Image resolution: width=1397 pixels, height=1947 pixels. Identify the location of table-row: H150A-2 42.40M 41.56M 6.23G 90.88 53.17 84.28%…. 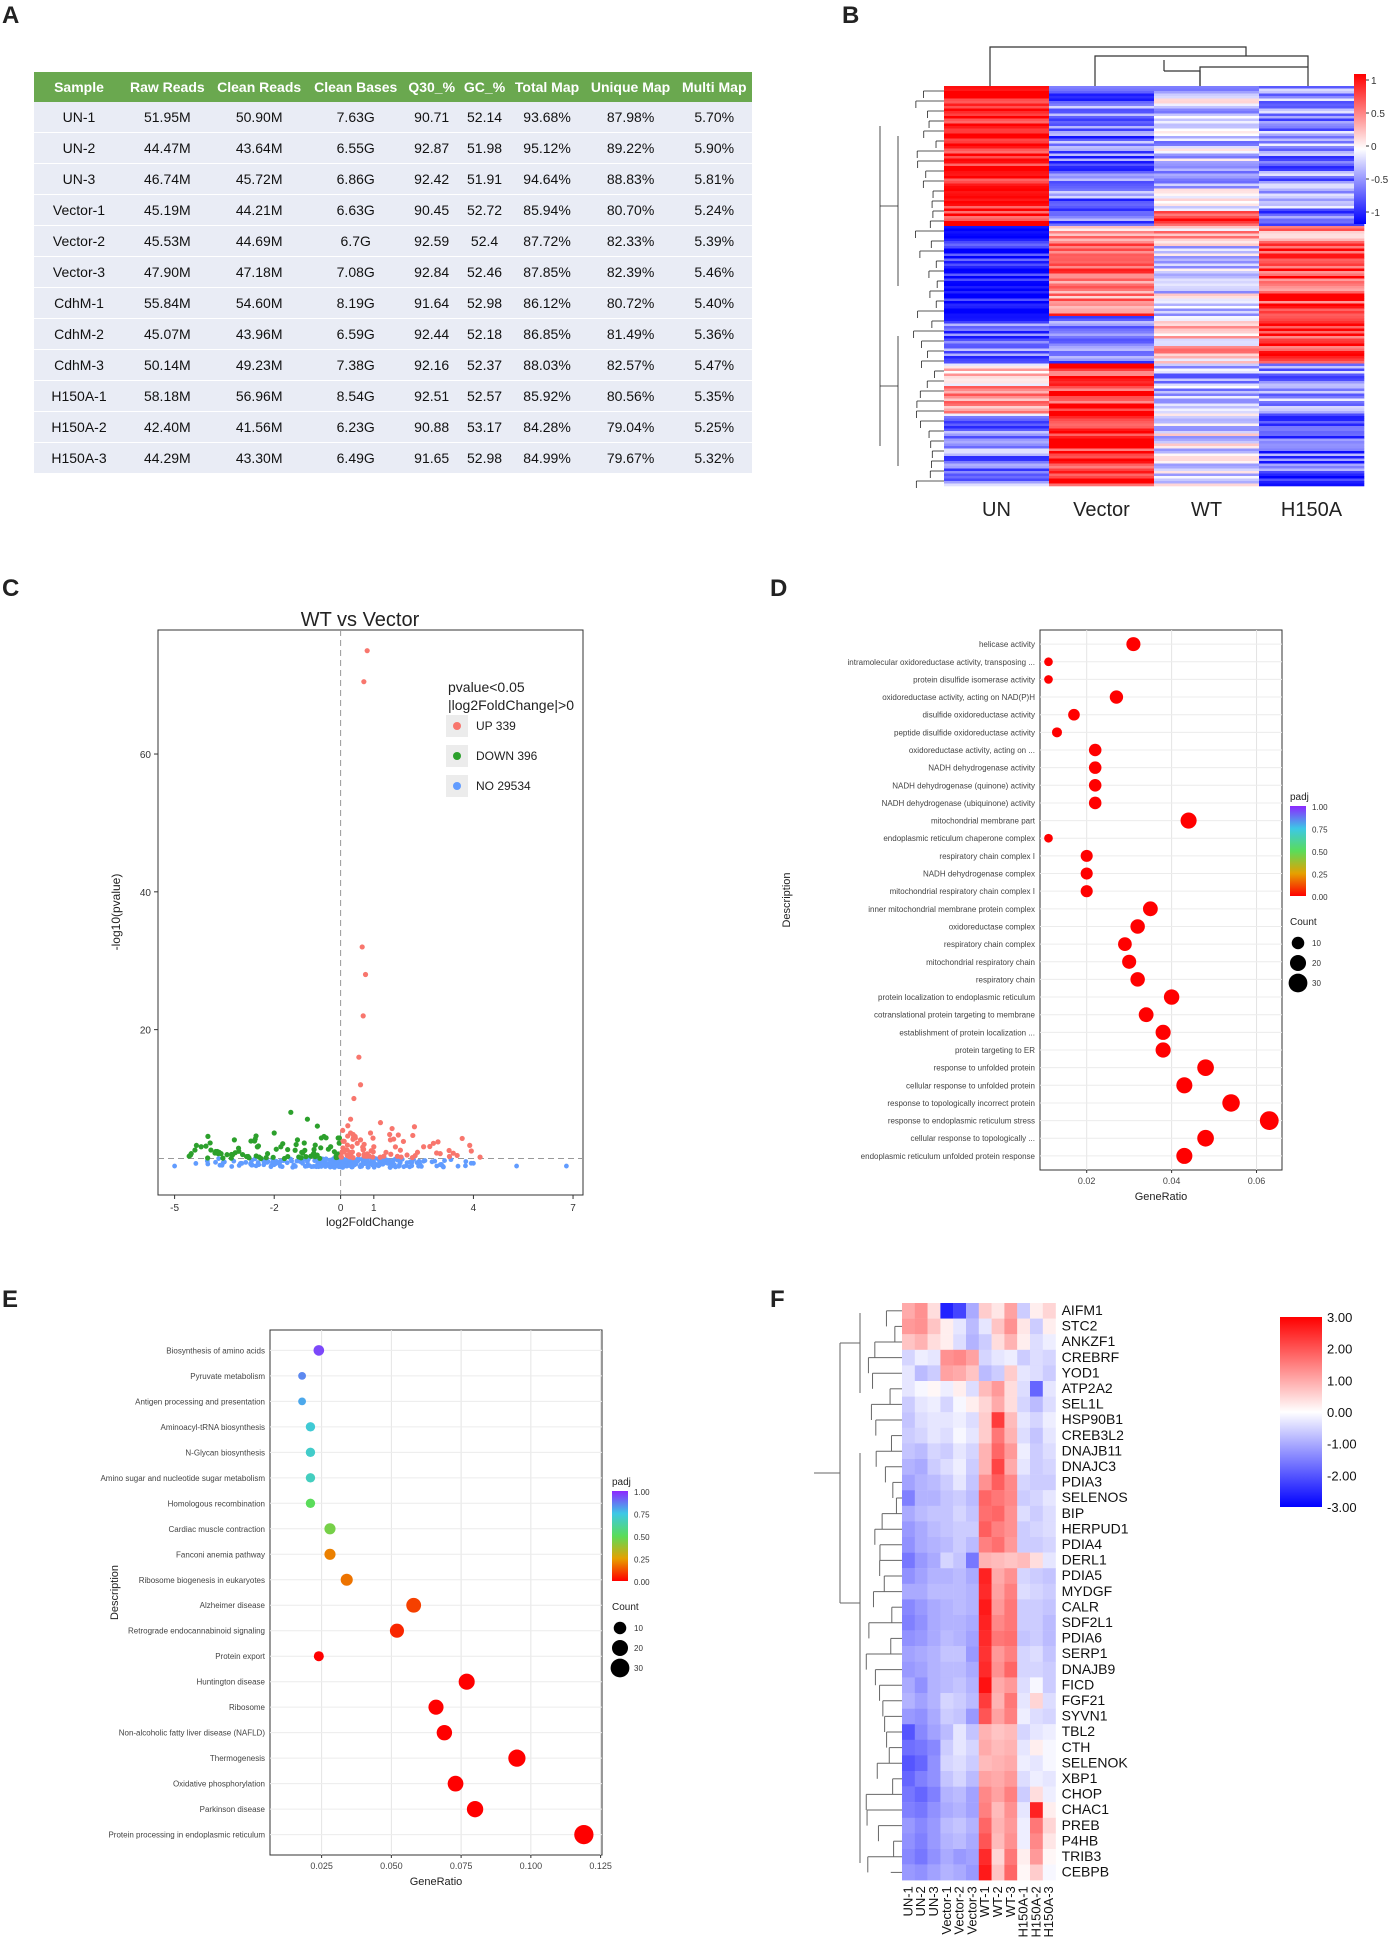
(393, 427).